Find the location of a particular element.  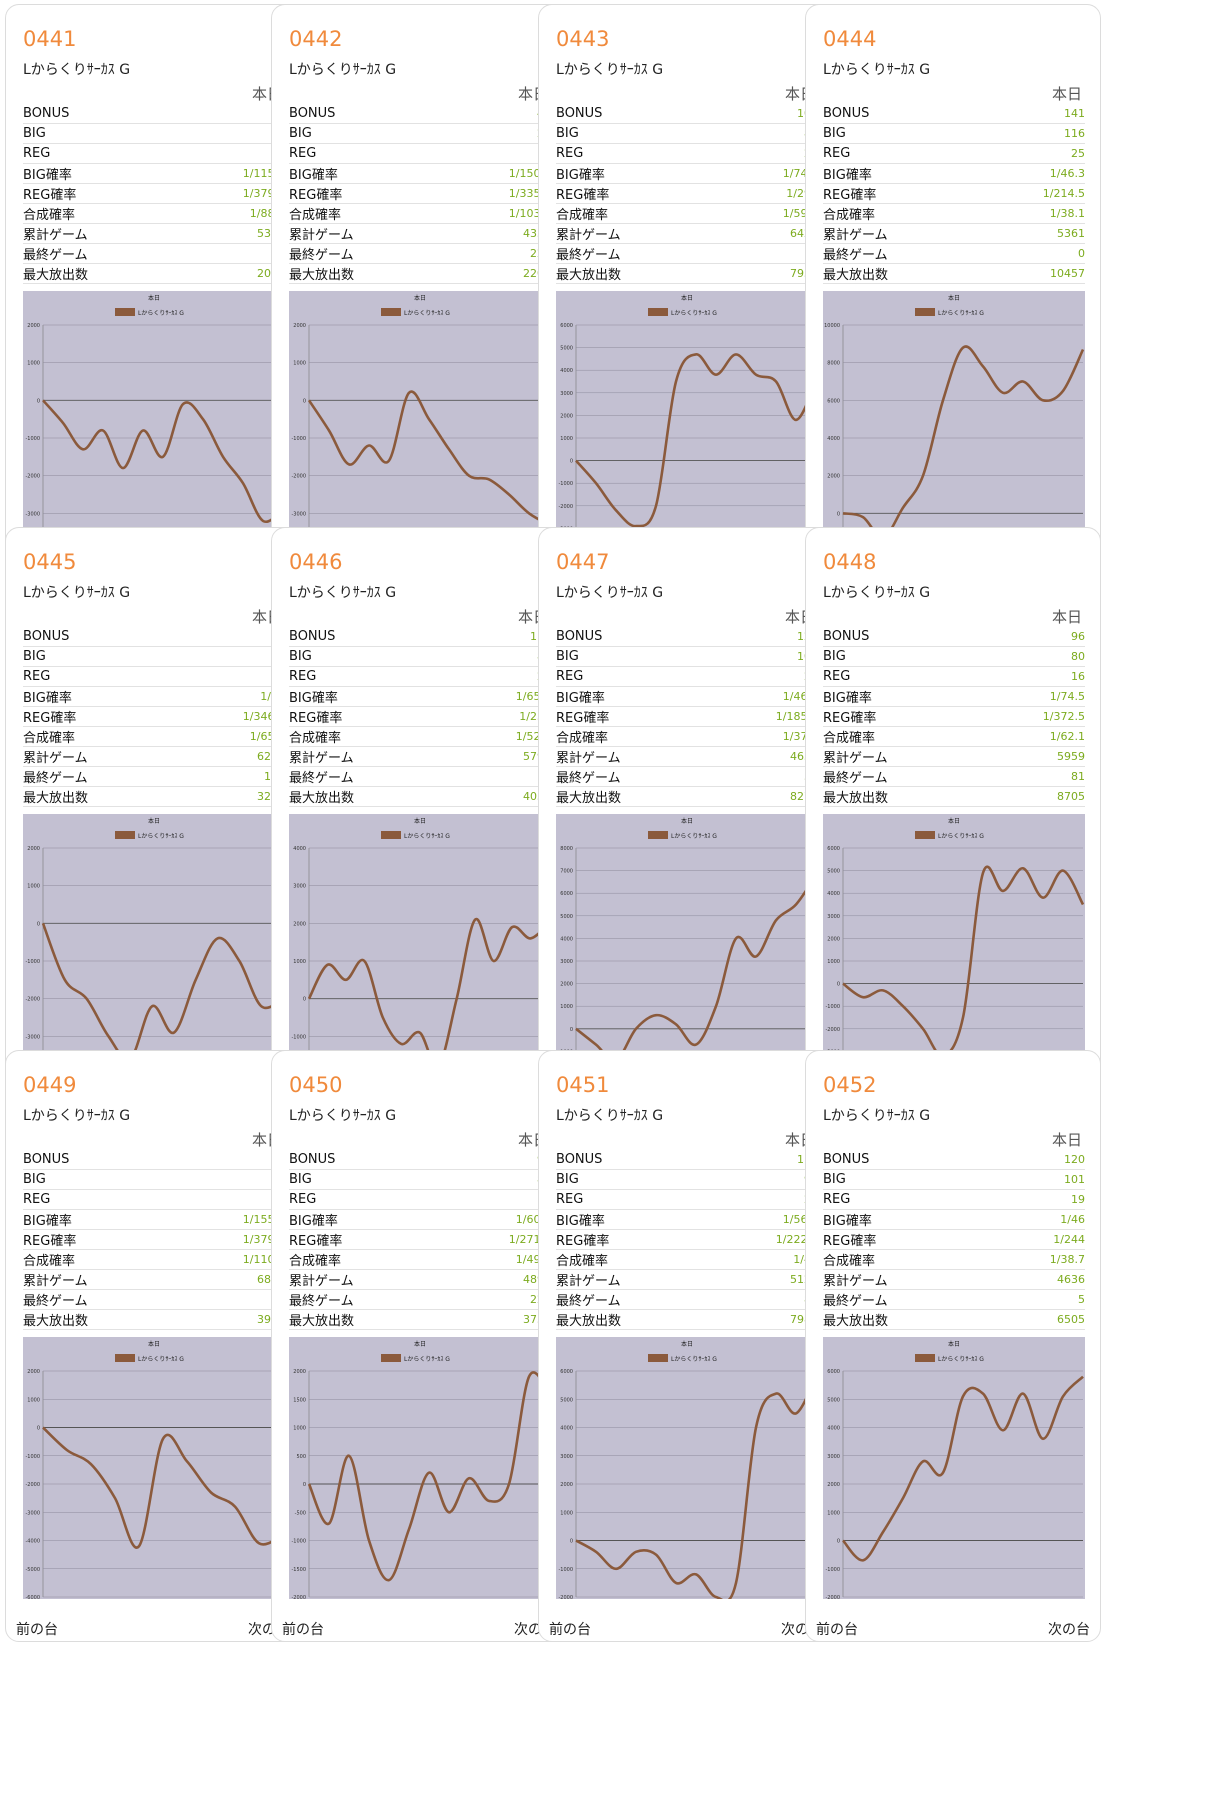

stat-label: BIG確率 is located at coordinates (641, 173).